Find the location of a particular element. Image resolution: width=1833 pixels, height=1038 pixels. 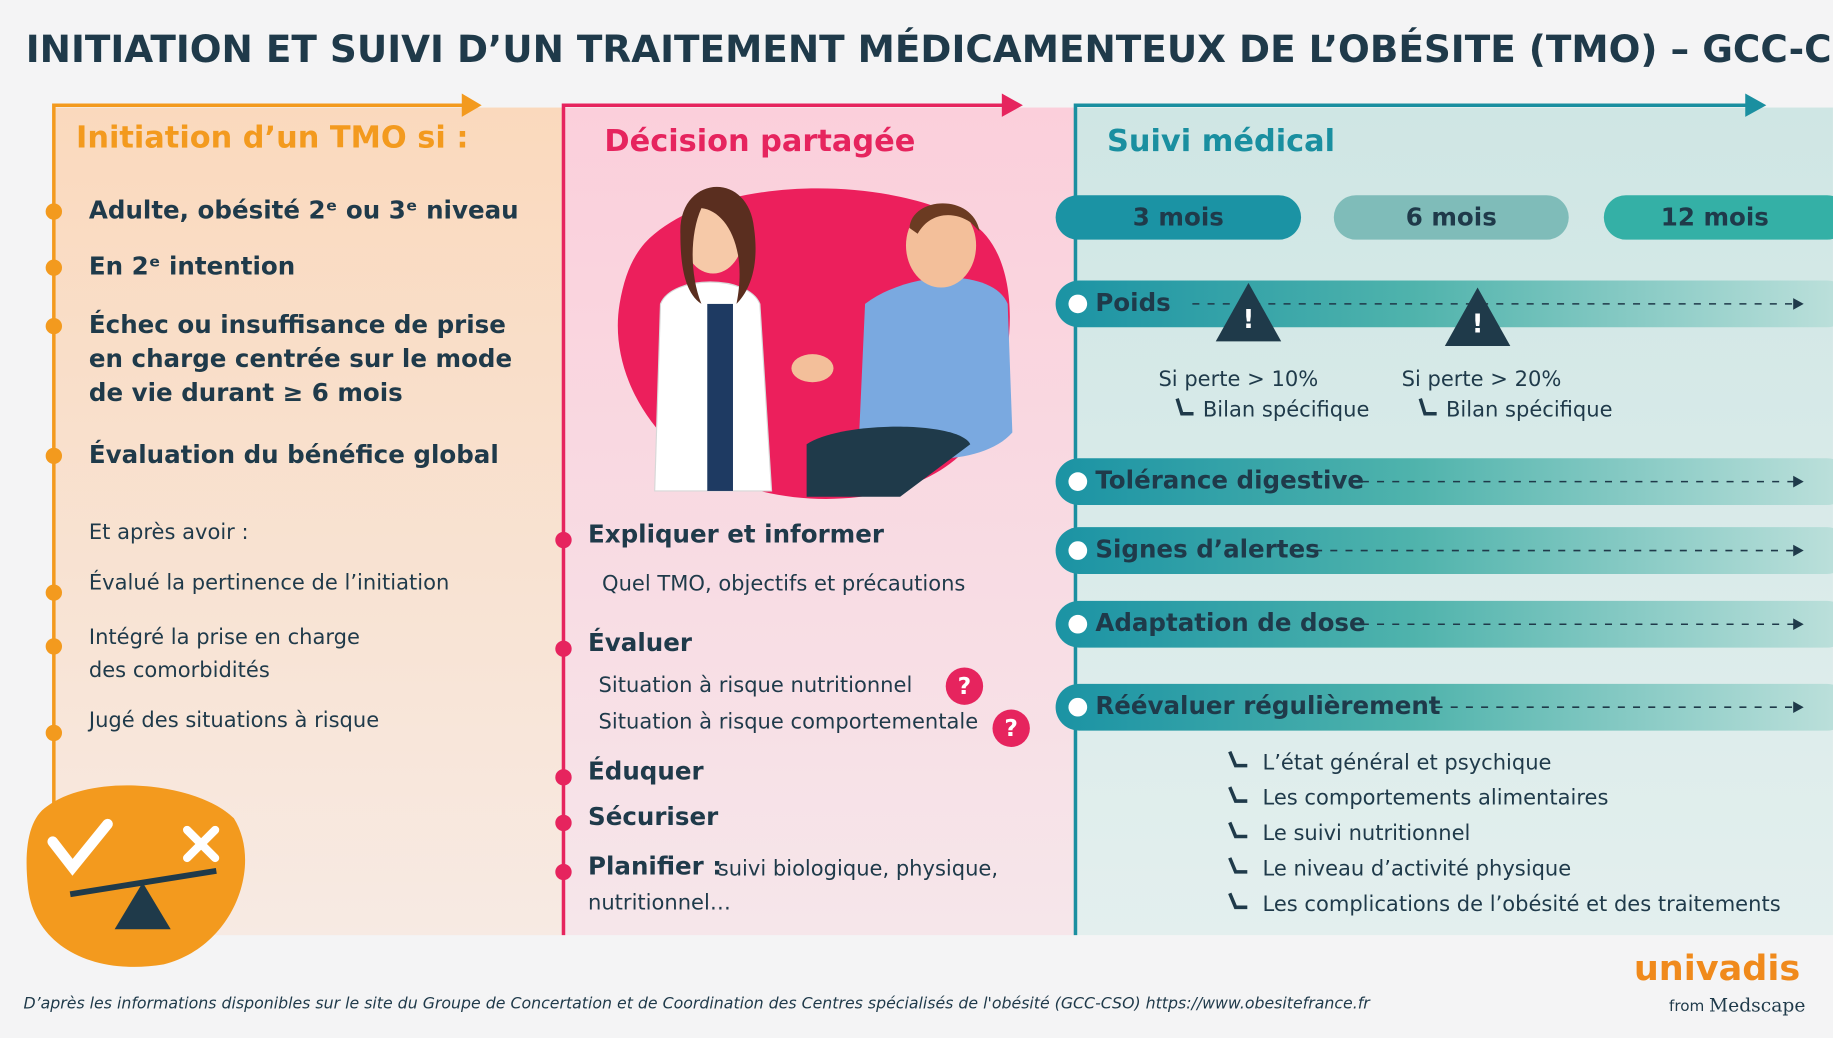

criterion: Évaluation du bénéfice global is located at coordinates (294, 454).